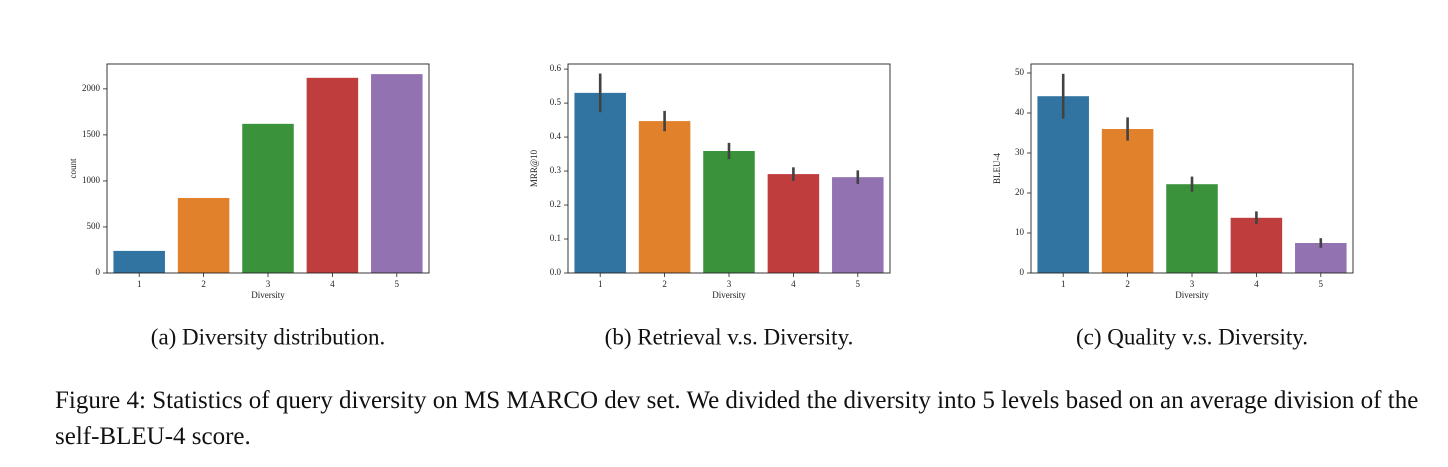 This screenshot has height=467, width=1448. Describe the element at coordinates (1020, 72) in the screenshot. I see `y-tick-label: 50` at that location.